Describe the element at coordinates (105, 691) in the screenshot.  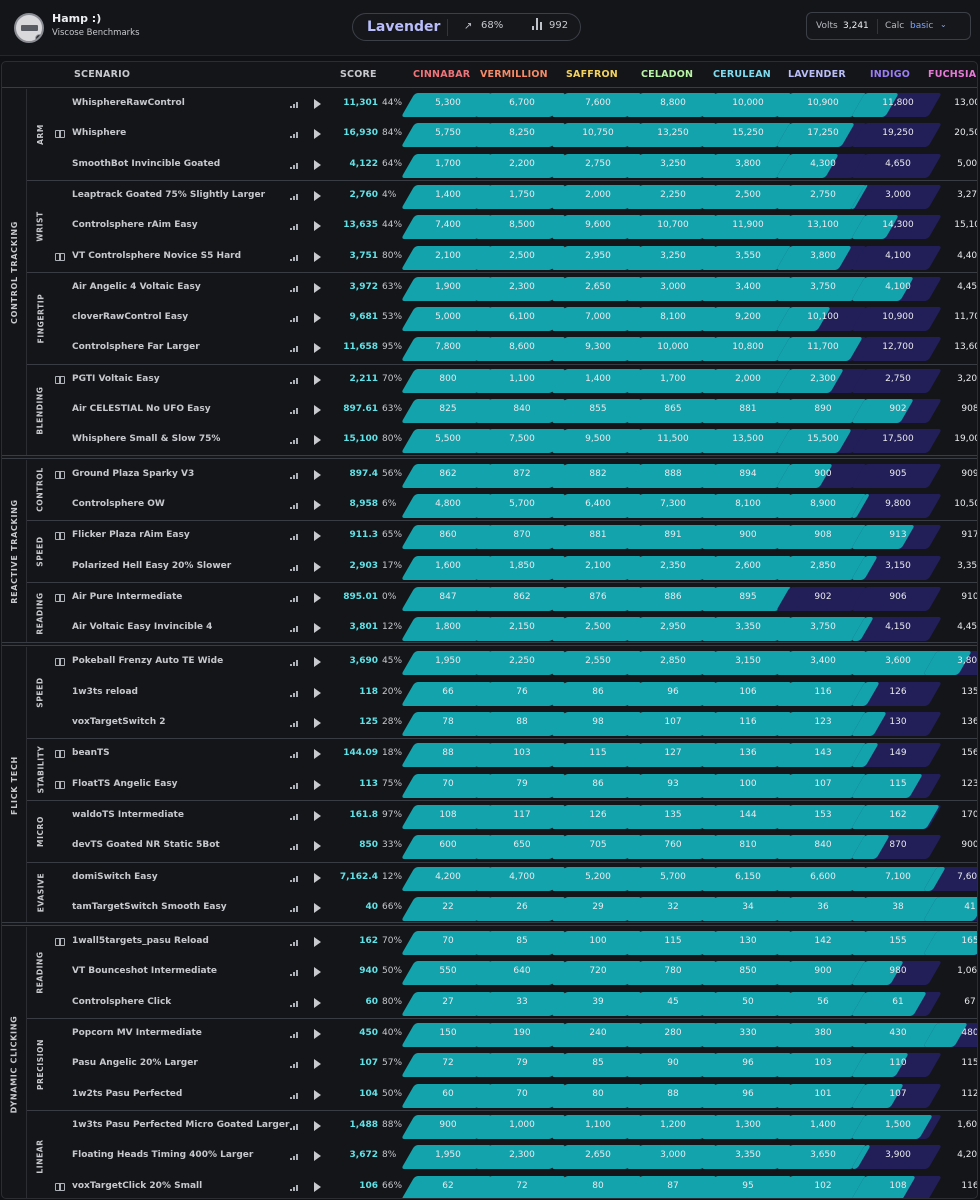
I see `scenario-name: 1w3ts reload` at that location.